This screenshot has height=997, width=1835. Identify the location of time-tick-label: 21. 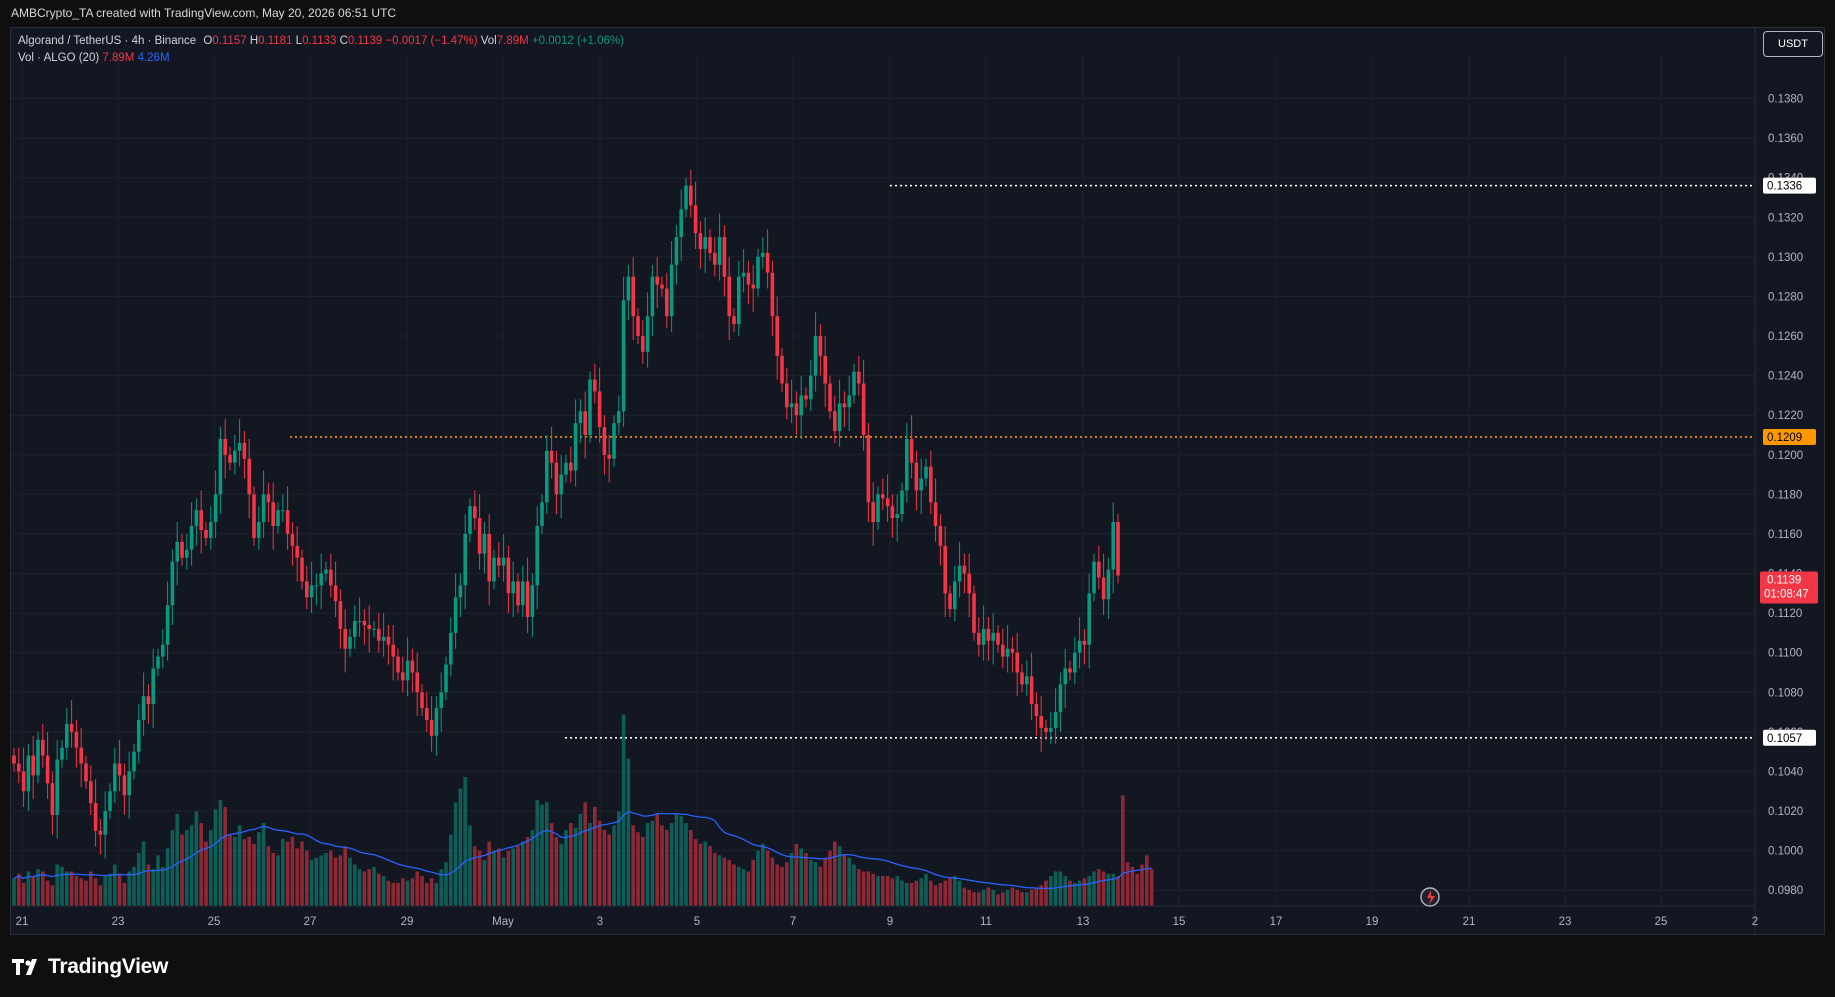
(22, 922).